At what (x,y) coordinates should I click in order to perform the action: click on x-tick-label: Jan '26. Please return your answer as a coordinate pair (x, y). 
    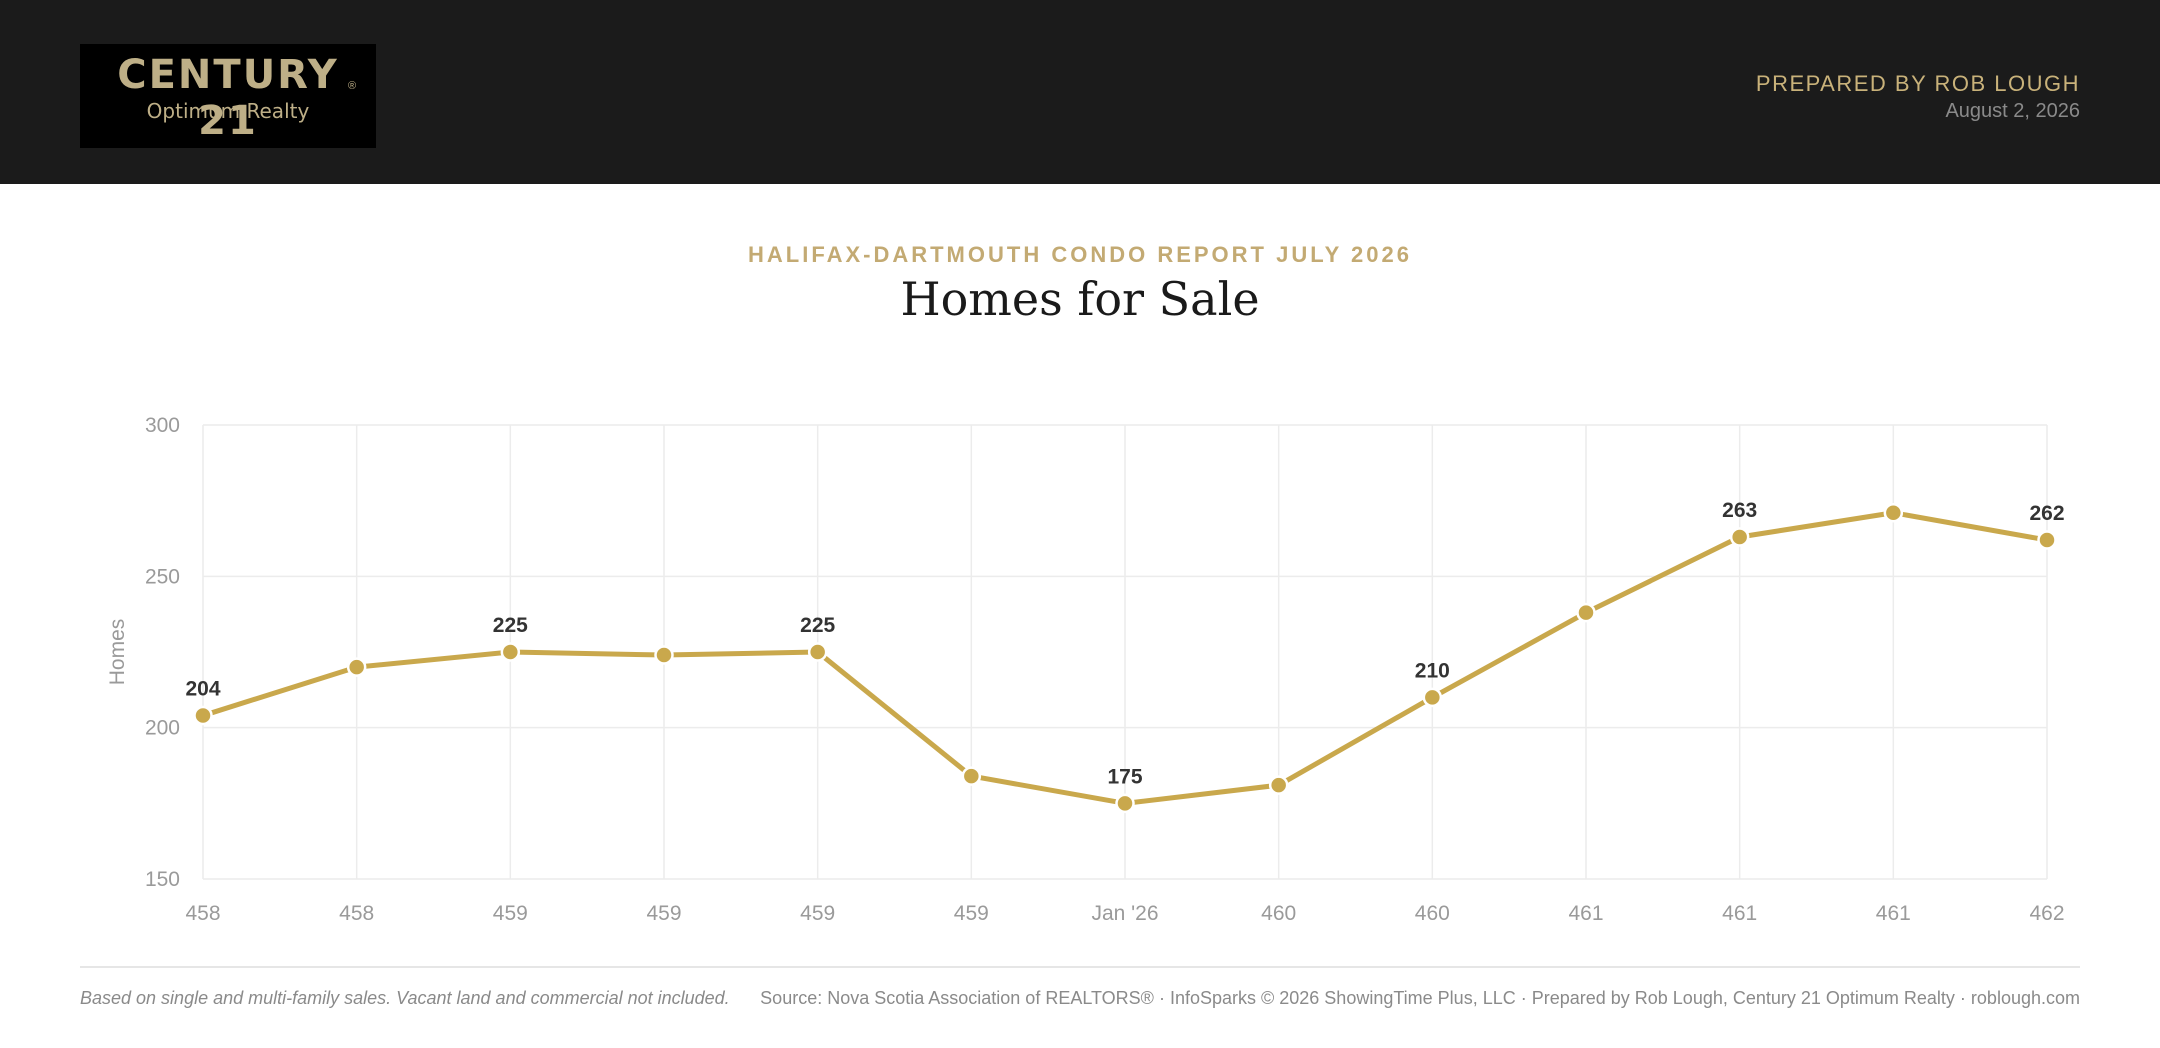
    Looking at the image, I should click on (1124, 913).